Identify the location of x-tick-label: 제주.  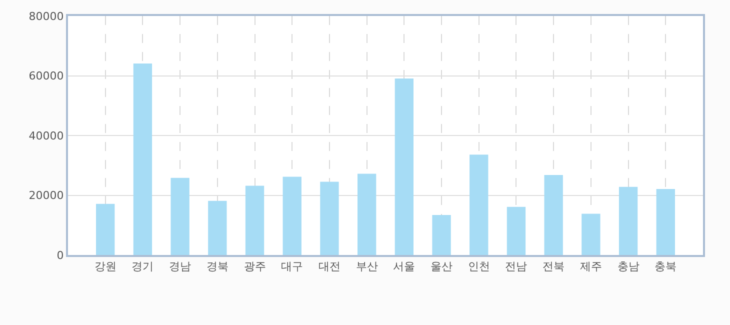
(591, 267).